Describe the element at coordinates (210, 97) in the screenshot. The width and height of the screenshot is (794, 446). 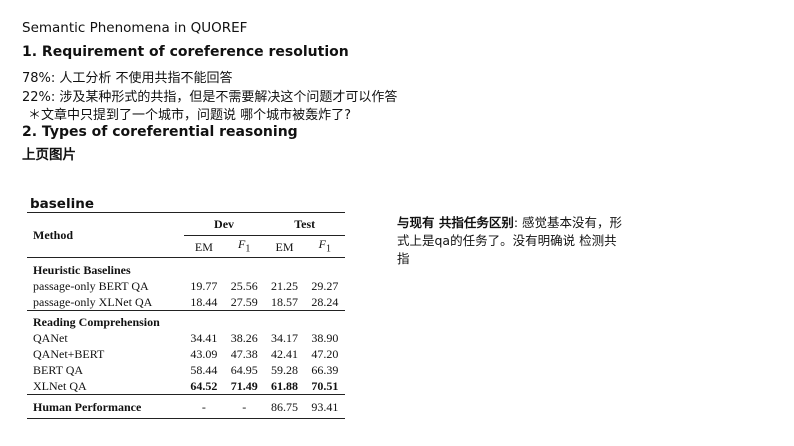
I see `stat-line-22: 22%: 涉及某种形式的共指，但是不需要解决这个问题才可以作答` at that location.